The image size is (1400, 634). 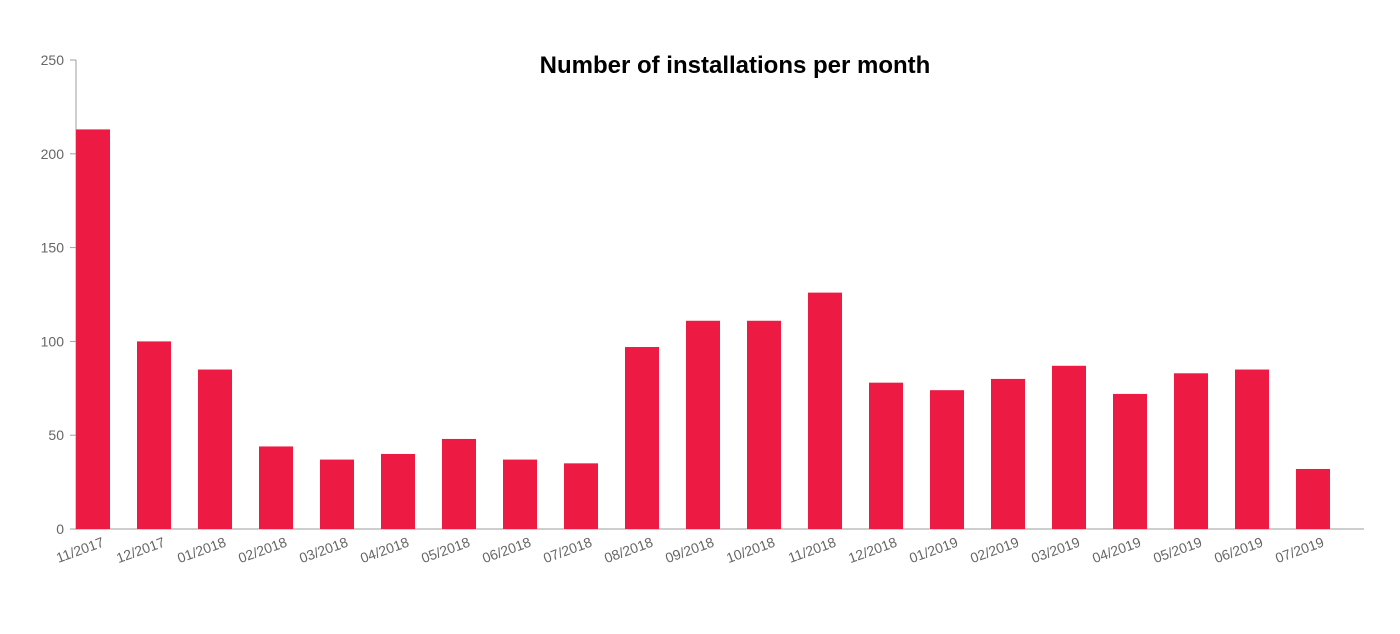 What do you see at coordinates (1238, 550) in the screenshot?
I see `x-tick-label: 06/2019` at bounding box center [1238, 550].